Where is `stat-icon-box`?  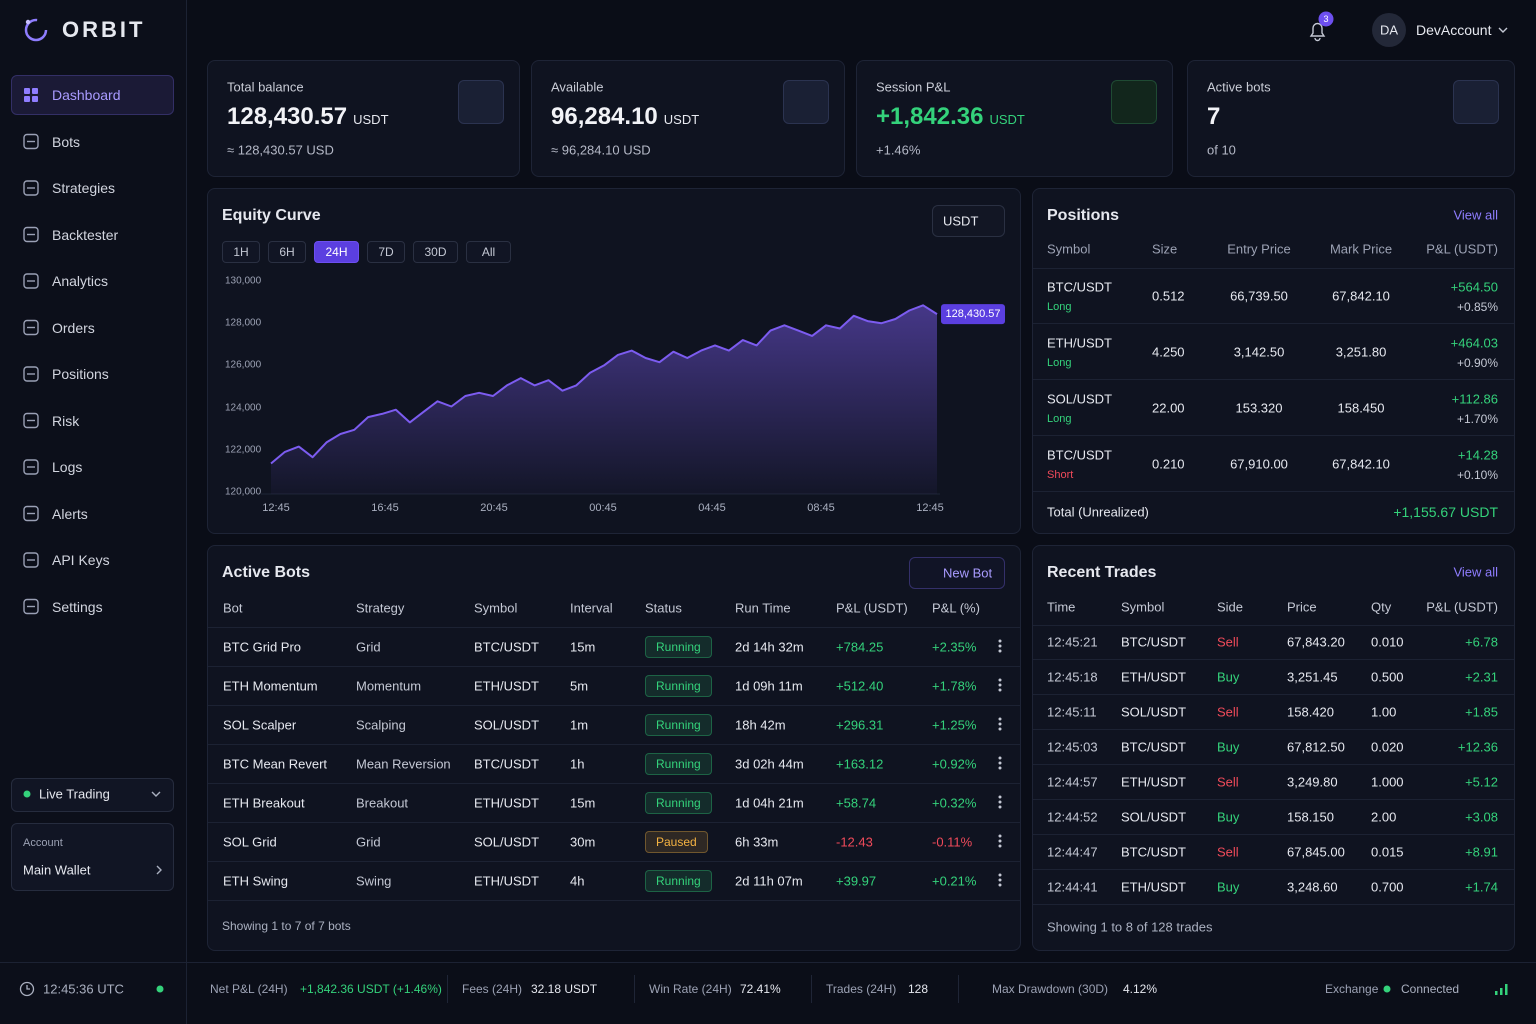 stat-icon-box is located at coordinates (1134, 102).